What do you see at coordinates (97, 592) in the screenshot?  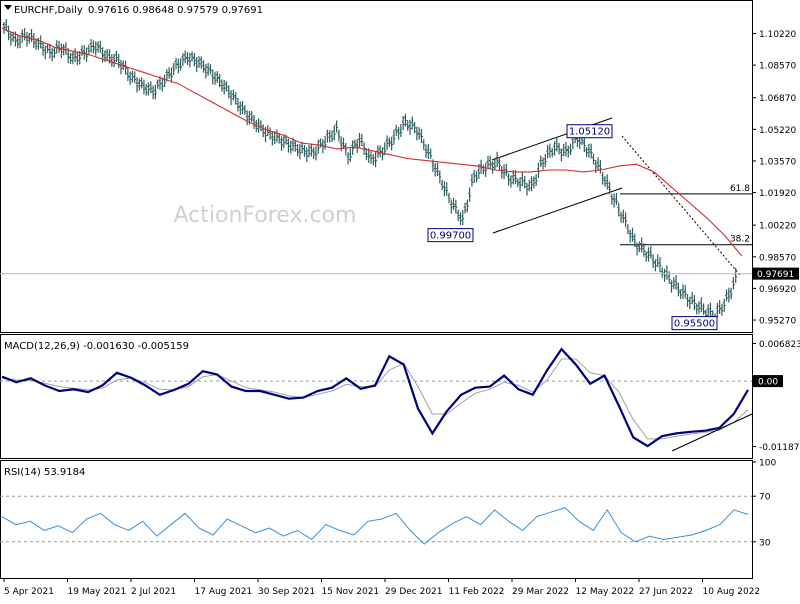 I see `x-tick-label: 19 May 2021` at bounding box center [97, 592].